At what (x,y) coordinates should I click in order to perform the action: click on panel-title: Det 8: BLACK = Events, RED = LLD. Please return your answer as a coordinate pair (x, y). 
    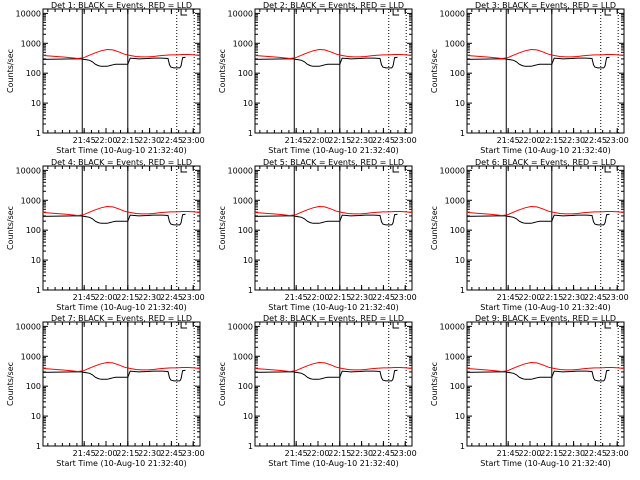
    Looking at the image, I should click on (333, 318).